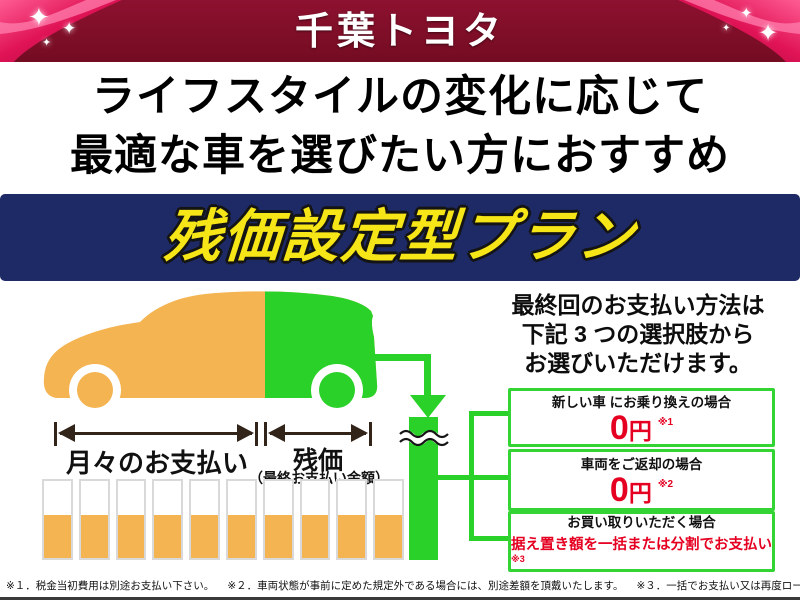  What do you see at coordinates (428, 406) in the screenshot?
I see `down-arrow-icon` at bounding box center [428, 406].